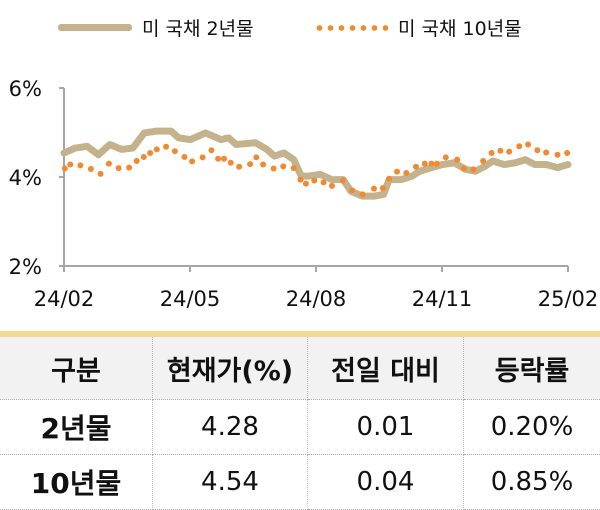 This screenshot has height=510, width=600. I want to click on table-row: 10년물 4.54 0.04 0.85%, so click(300, 482).